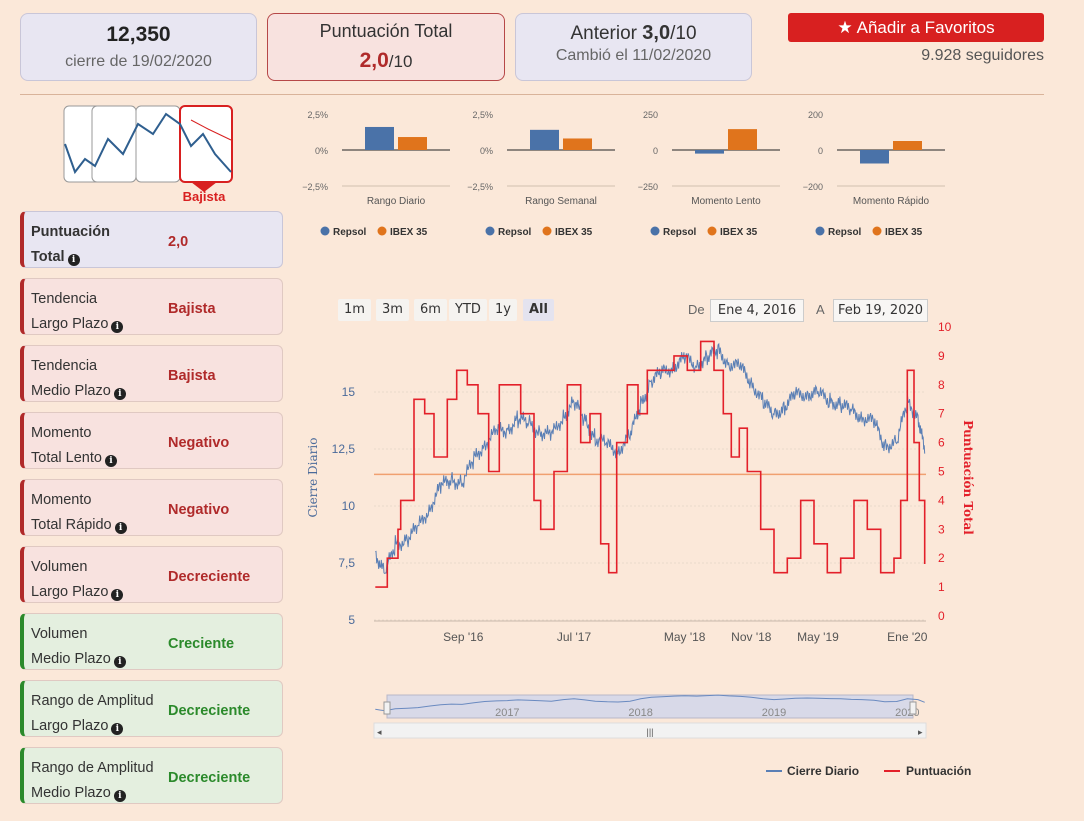  I want to click on mini-y-tick: 0, so click(820, 151).